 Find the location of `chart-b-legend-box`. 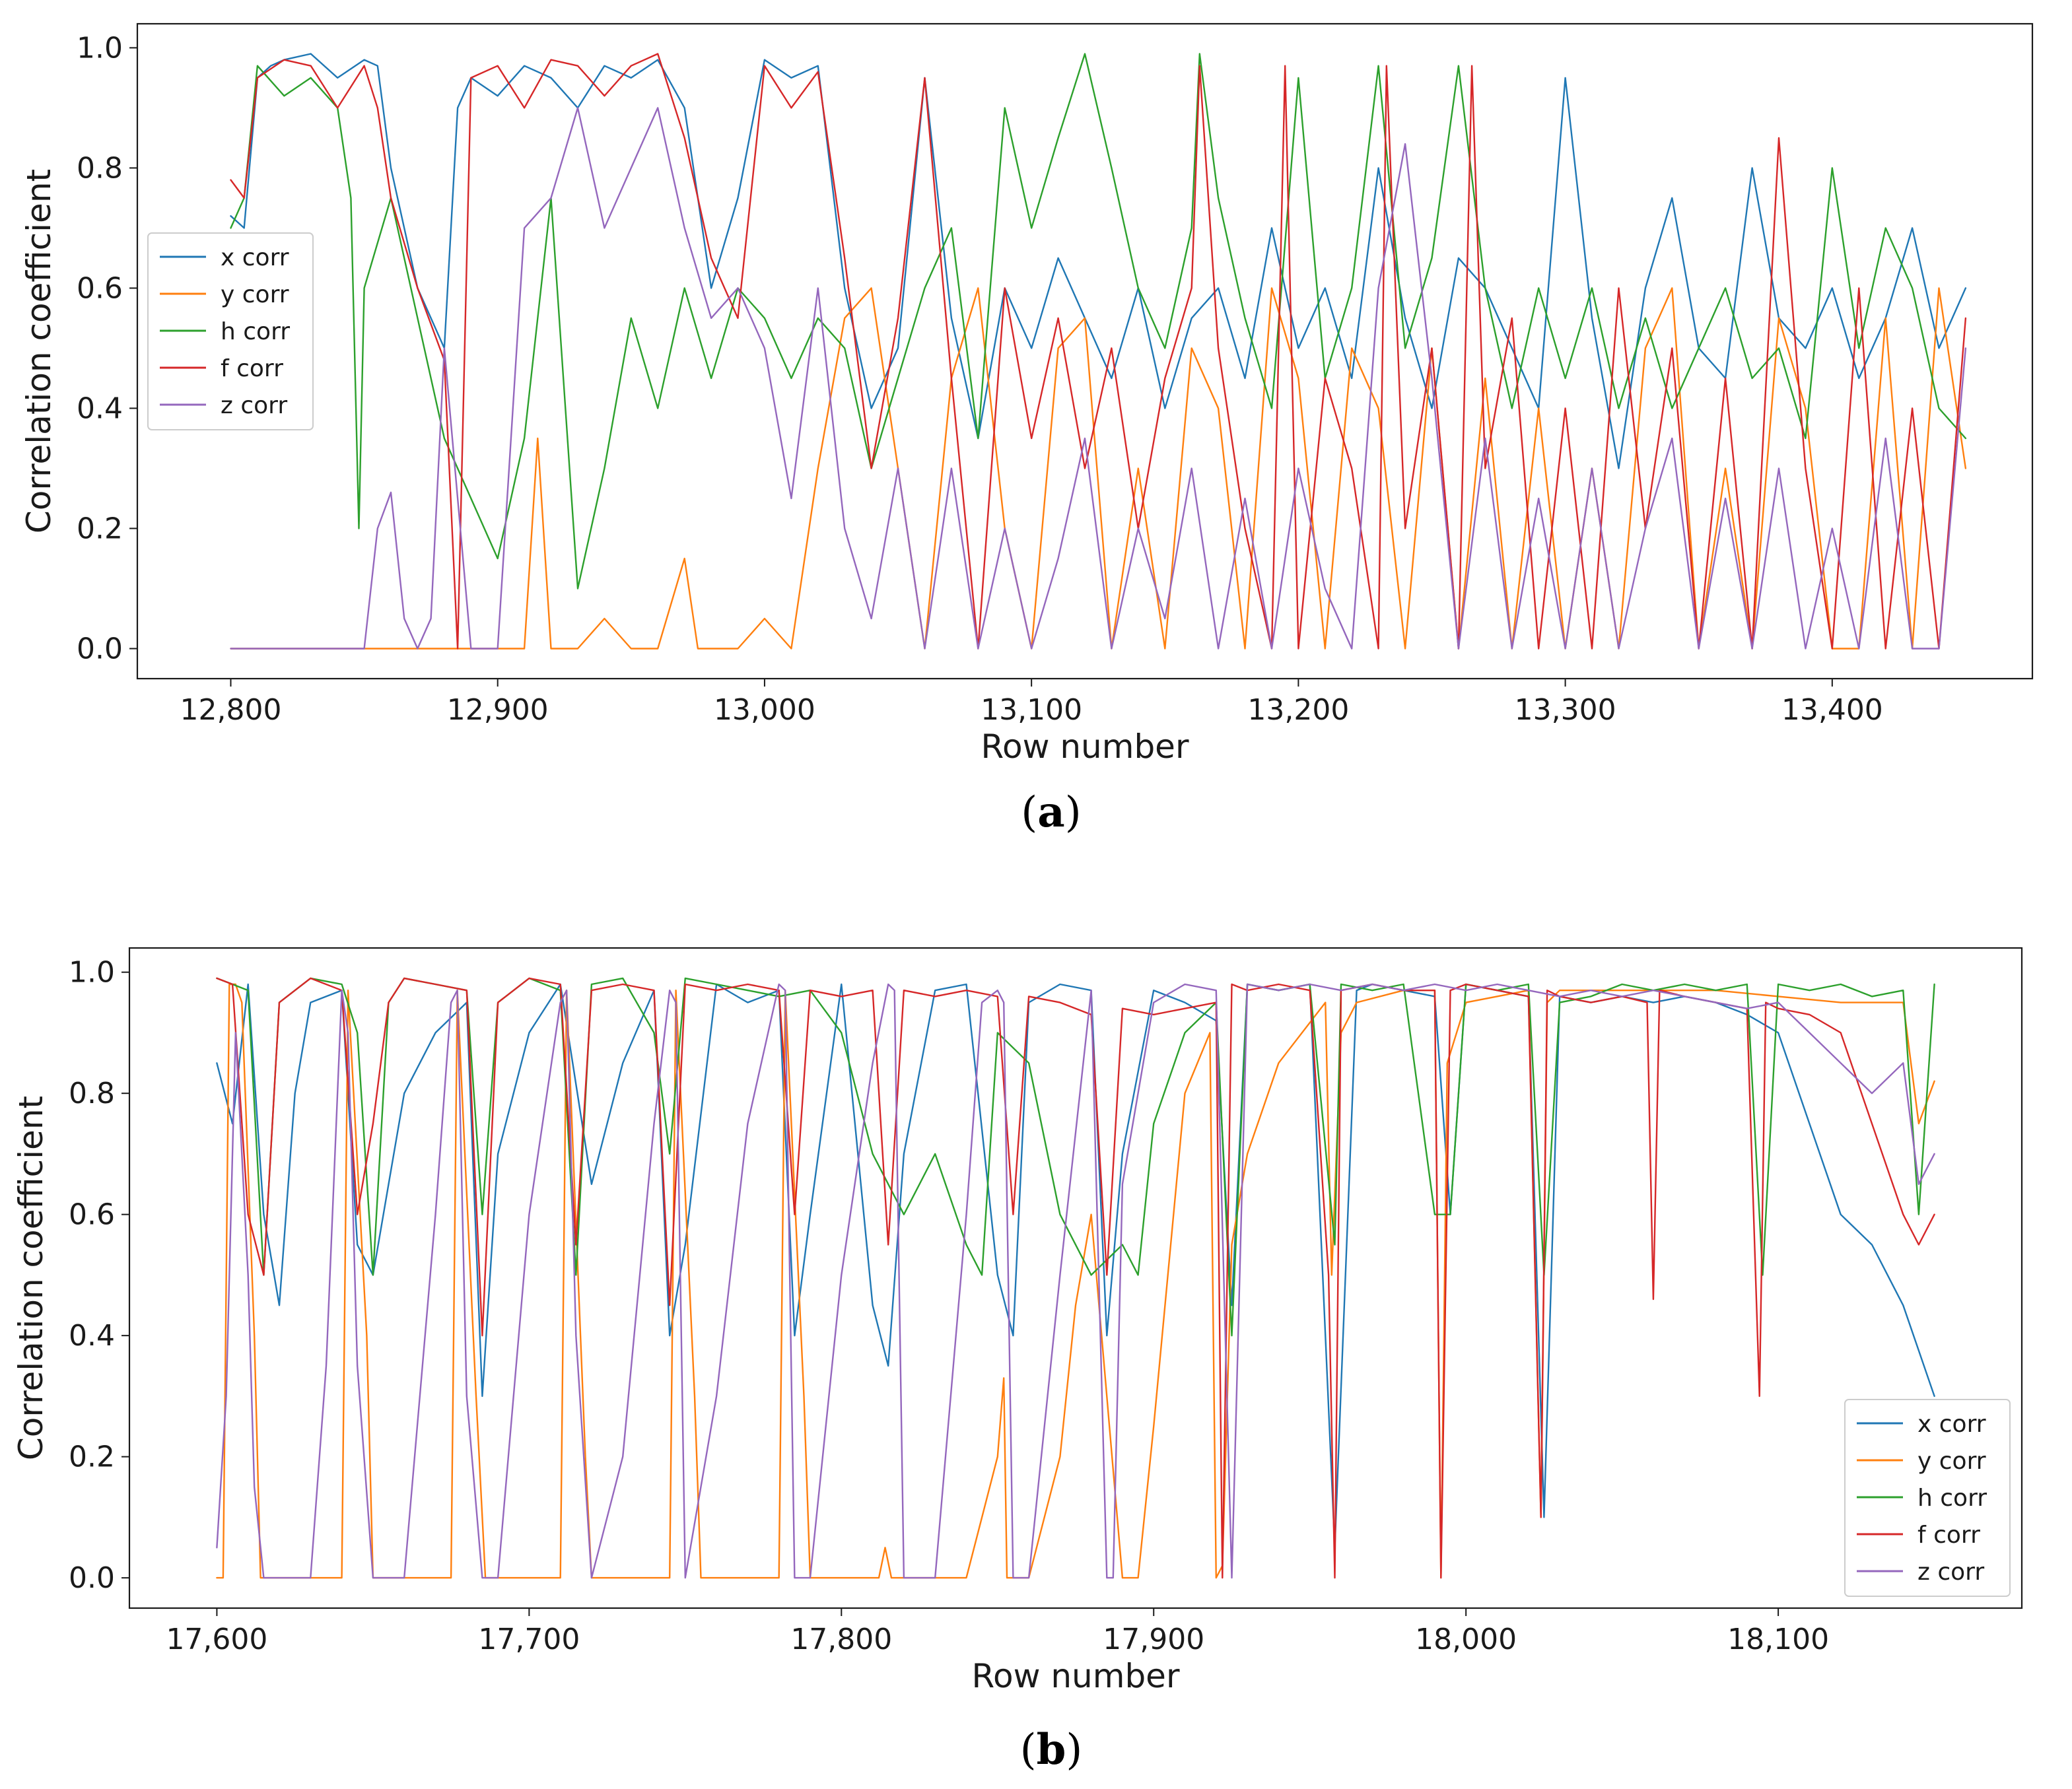

chart-b-legend-box is located at coordinates (1927, 1498).